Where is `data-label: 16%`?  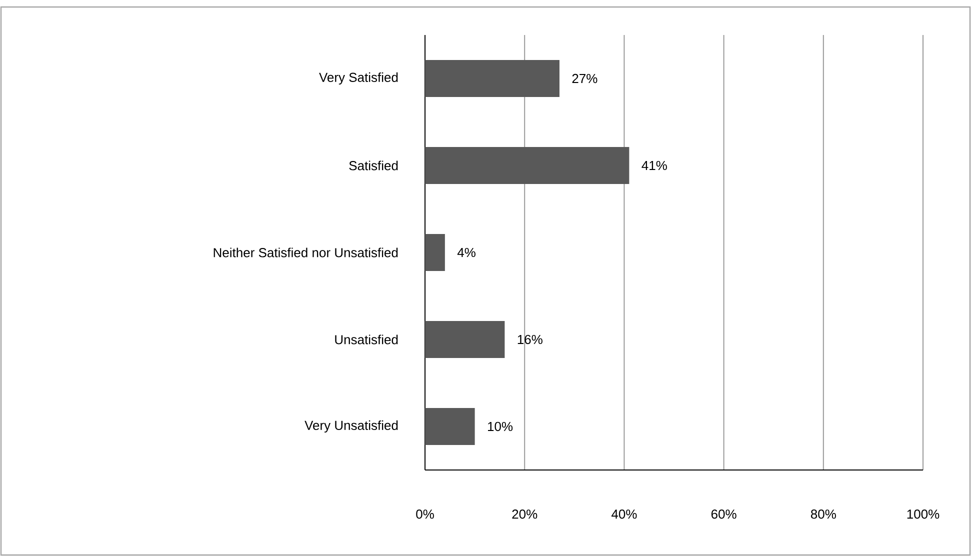 data-label: 16% is located at coordinates (530, 339).